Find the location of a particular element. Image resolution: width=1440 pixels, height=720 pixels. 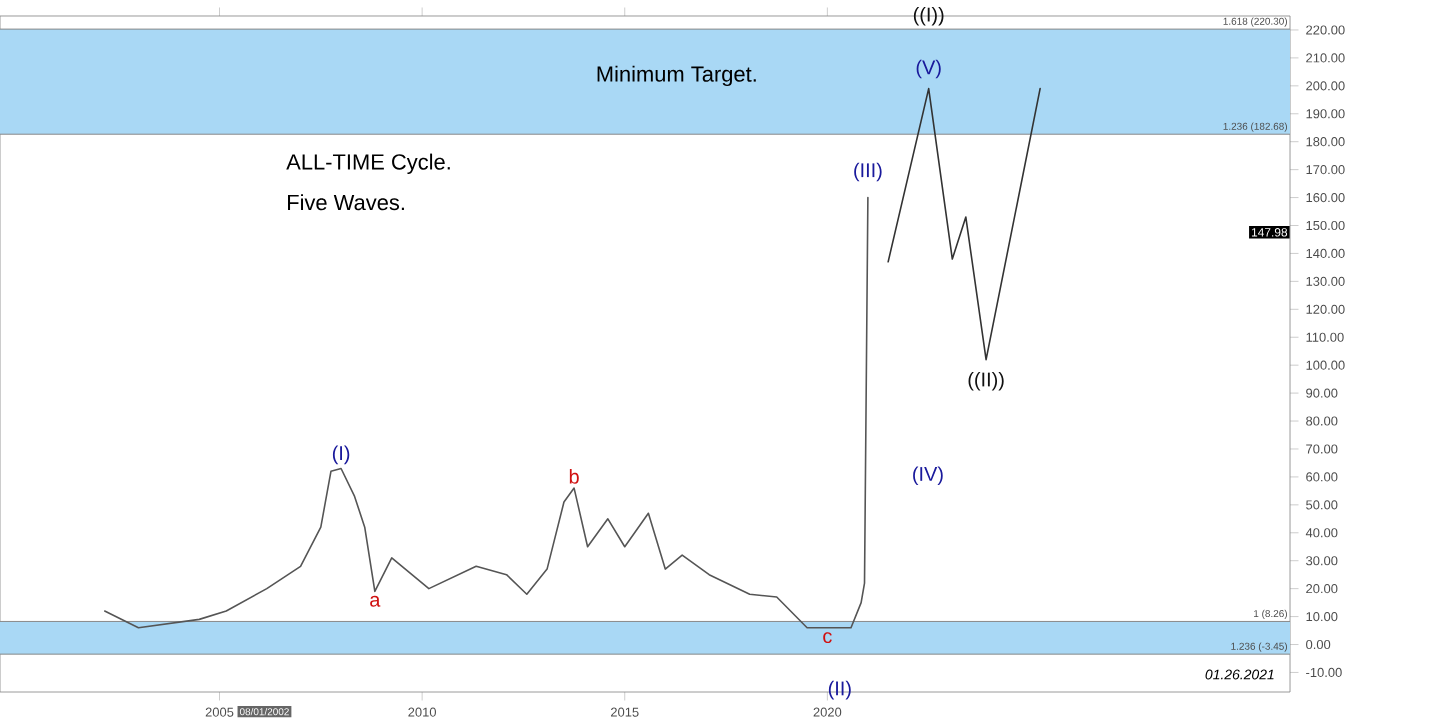

annotation: ALL-TIME Cycle. is located at coordinates (368, 163).